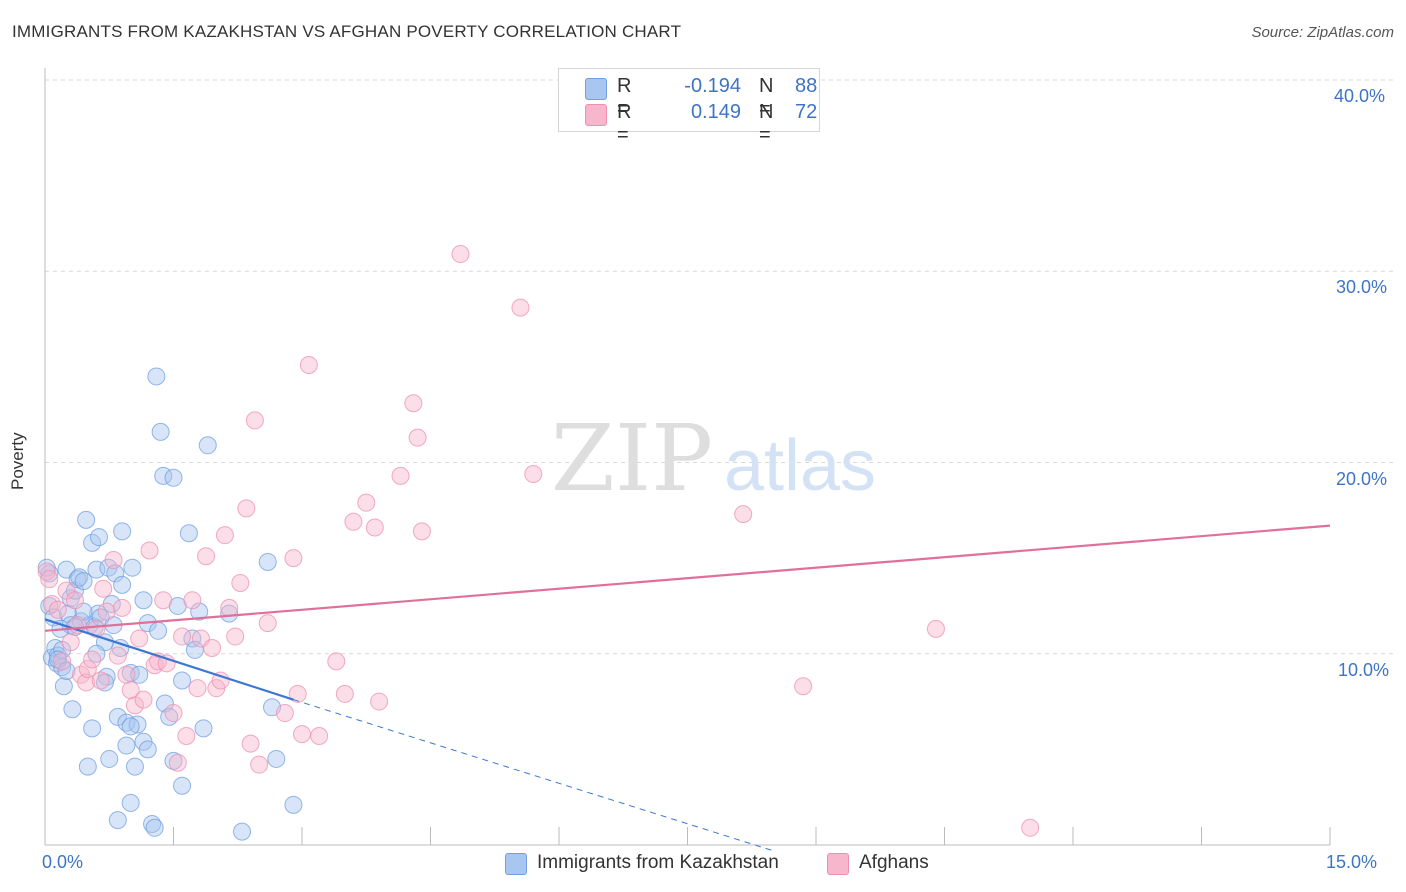  What do you see at coordinates (1364, 670) in the screenshot?
I see `y-tick-label-10: 10.0%` at bounding box center [1364, 670].